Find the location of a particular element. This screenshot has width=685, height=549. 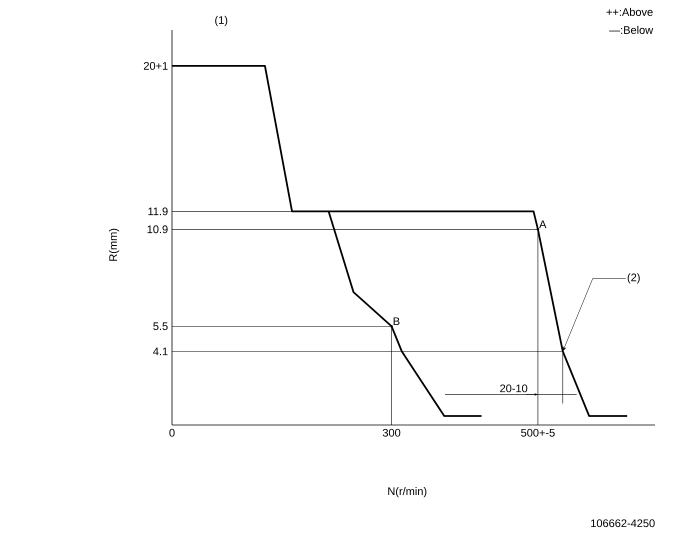

text: ++:Above is located at coordinates (629, 12).